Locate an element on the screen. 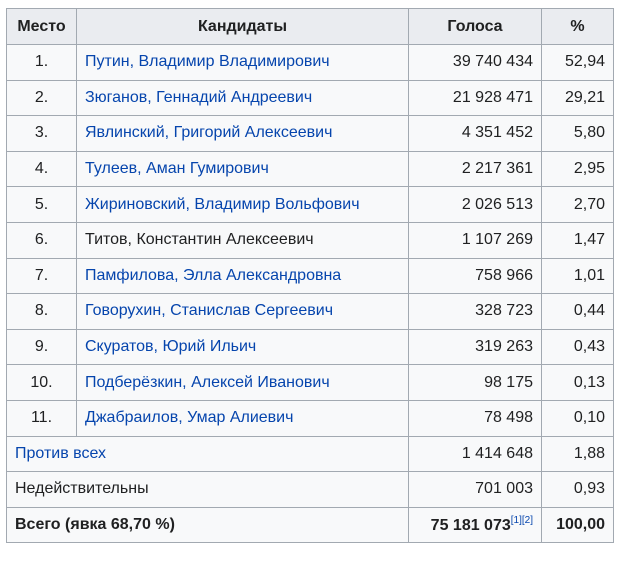 This screenshot has width=620, height=569. candidate-link: Говорухин, Станислав Сергеевич is located at coordinates (209, 311).